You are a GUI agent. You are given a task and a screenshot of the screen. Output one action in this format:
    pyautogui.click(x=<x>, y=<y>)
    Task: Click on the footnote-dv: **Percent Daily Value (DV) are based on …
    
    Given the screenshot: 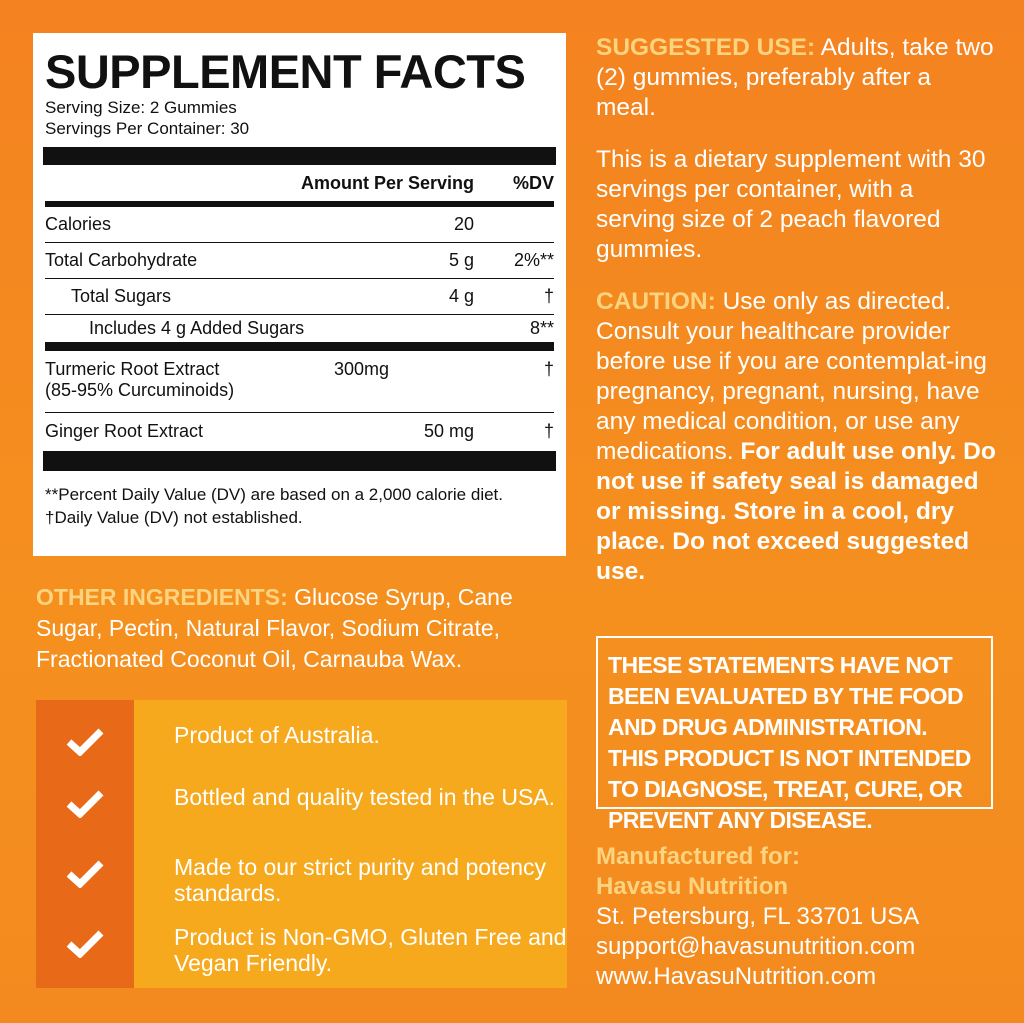 What is the action you would take?
    pyautogui.click(x=274, y=494)
    